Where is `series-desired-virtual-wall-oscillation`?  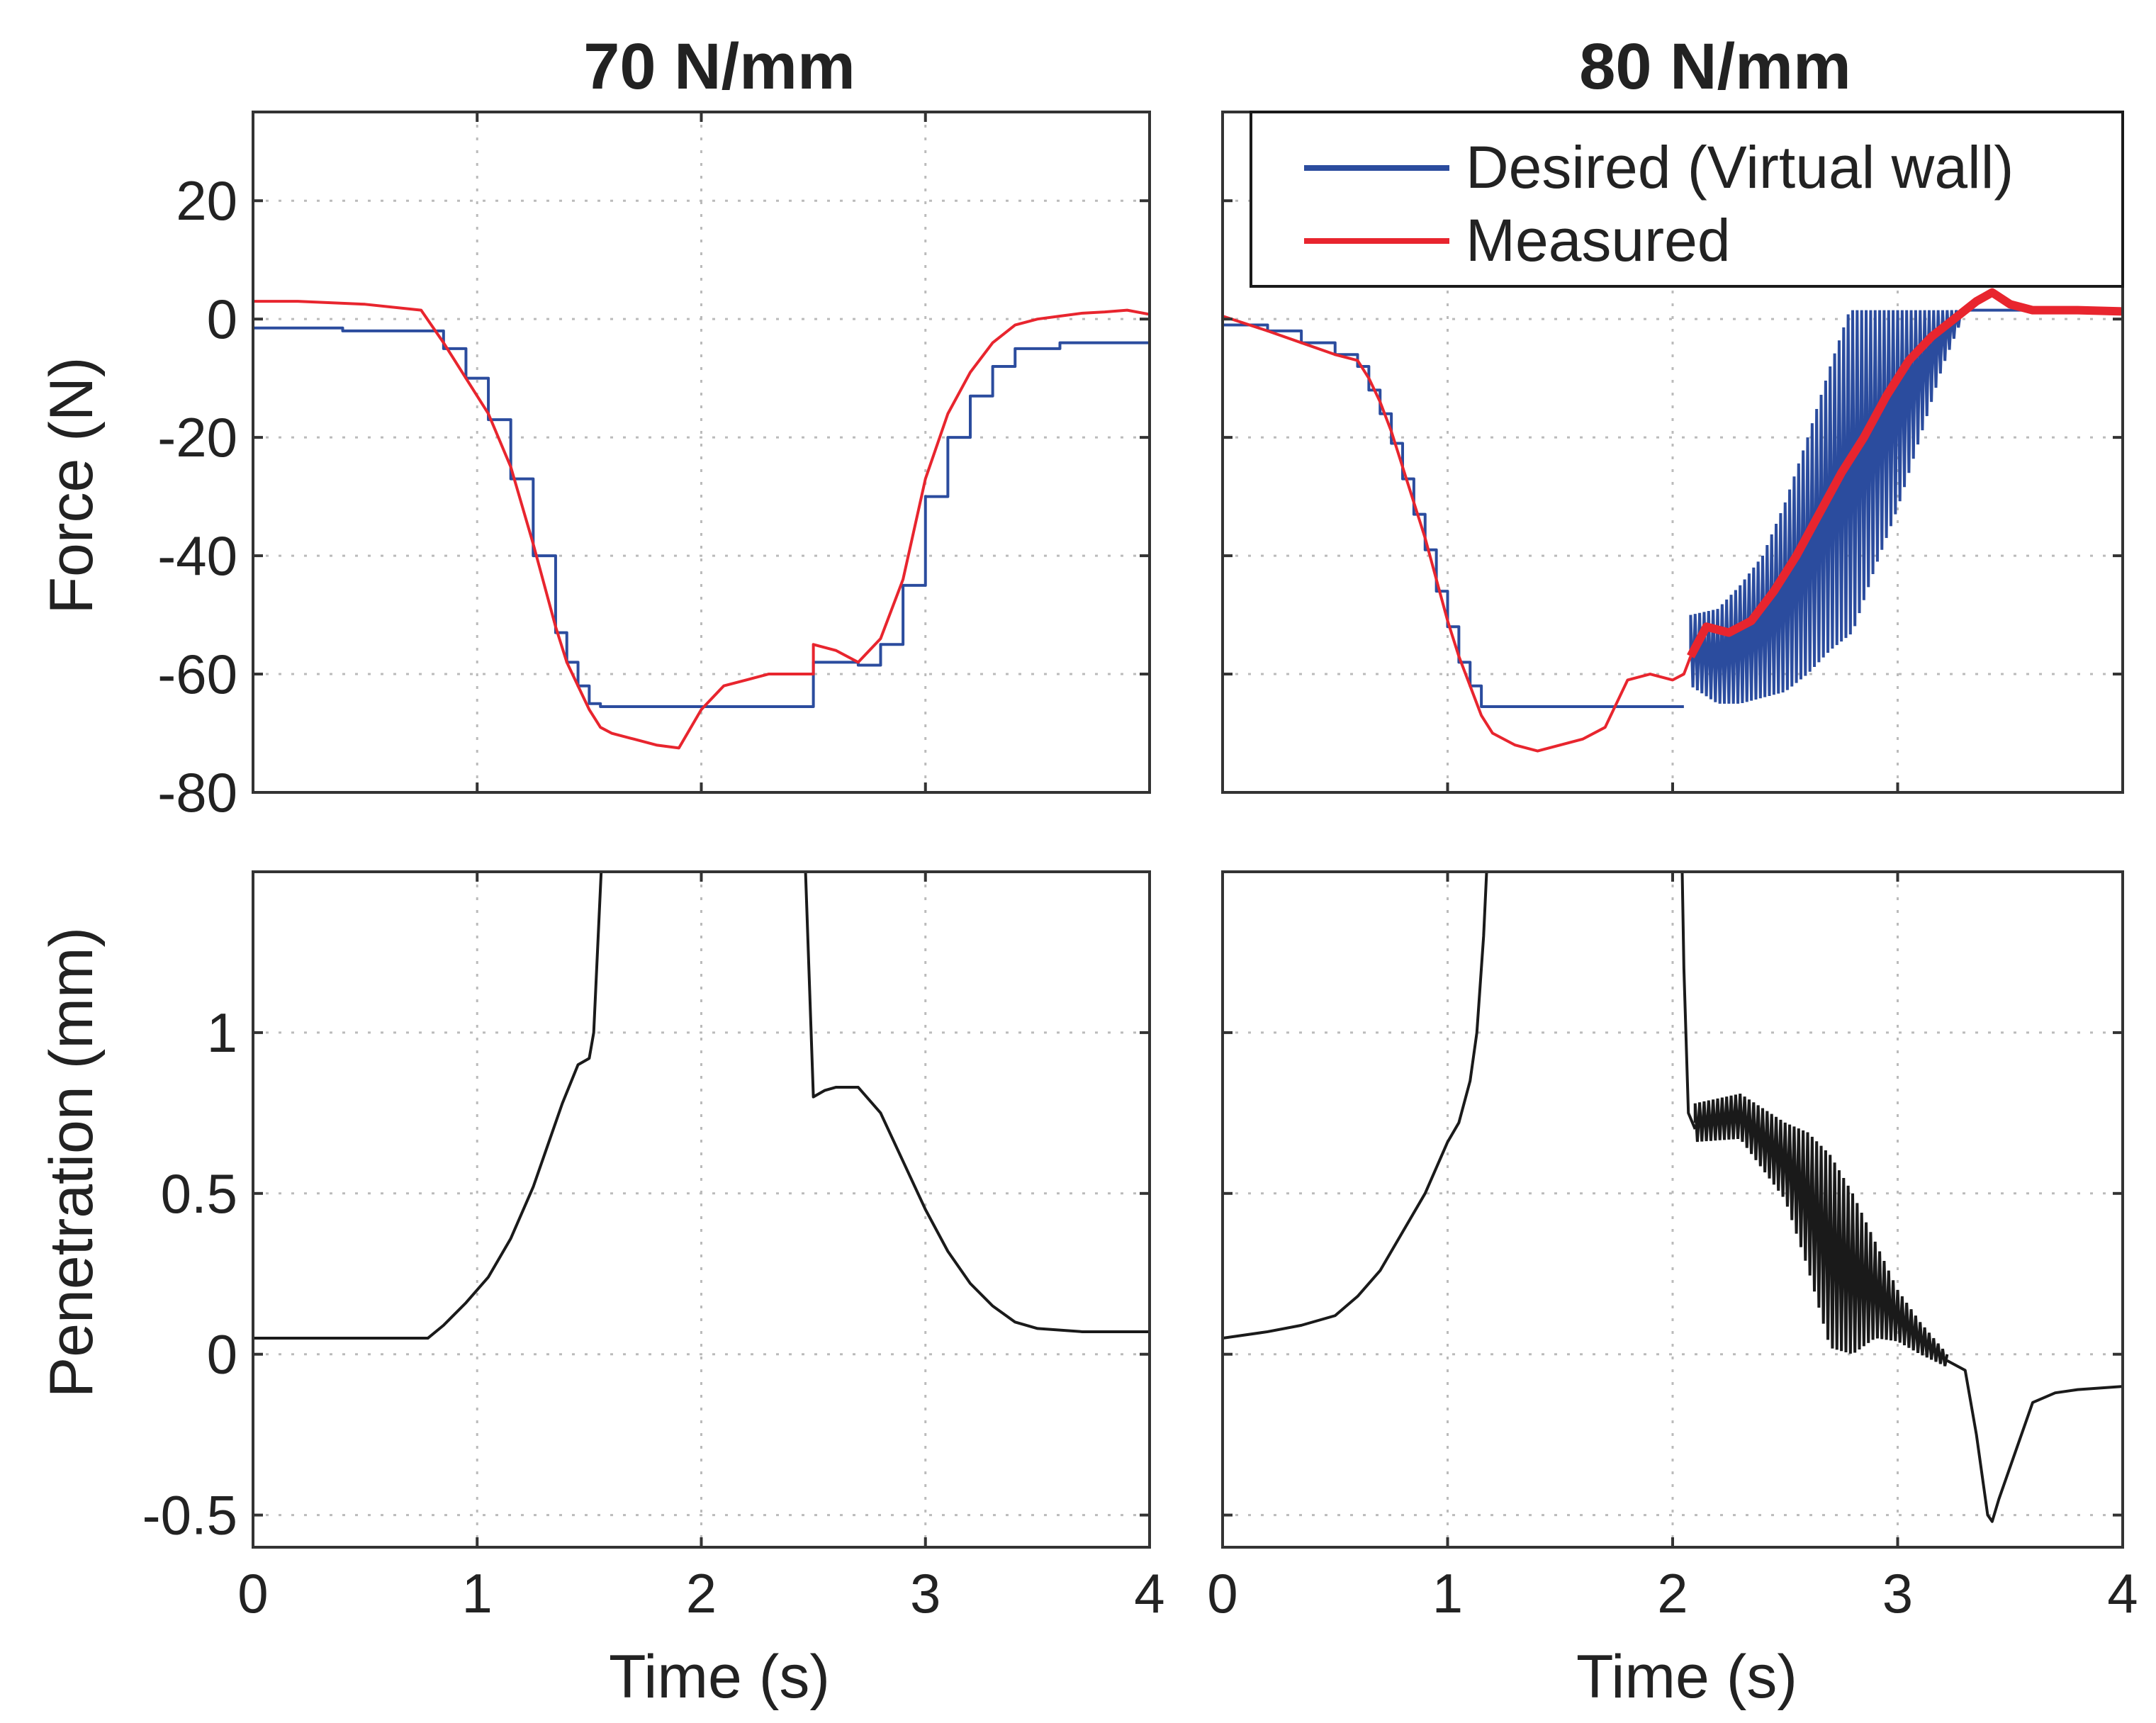
series-desired-virtual-wall-oscillation is located at coordinates (1826, 507).